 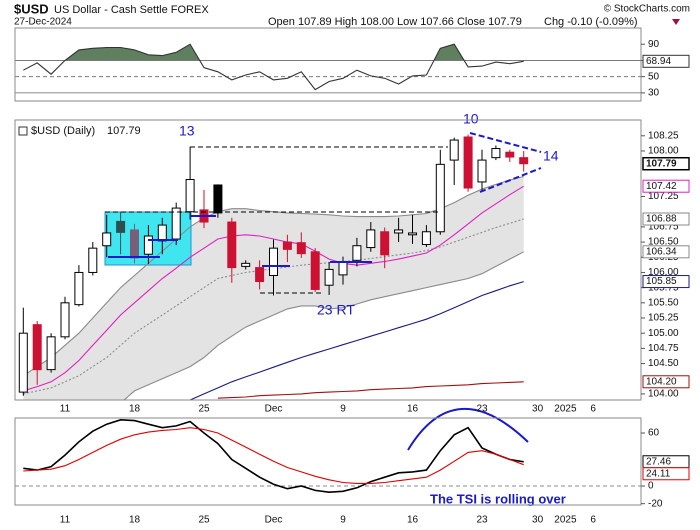 I want to click on annotation: 10, so click(x=471, y=119).